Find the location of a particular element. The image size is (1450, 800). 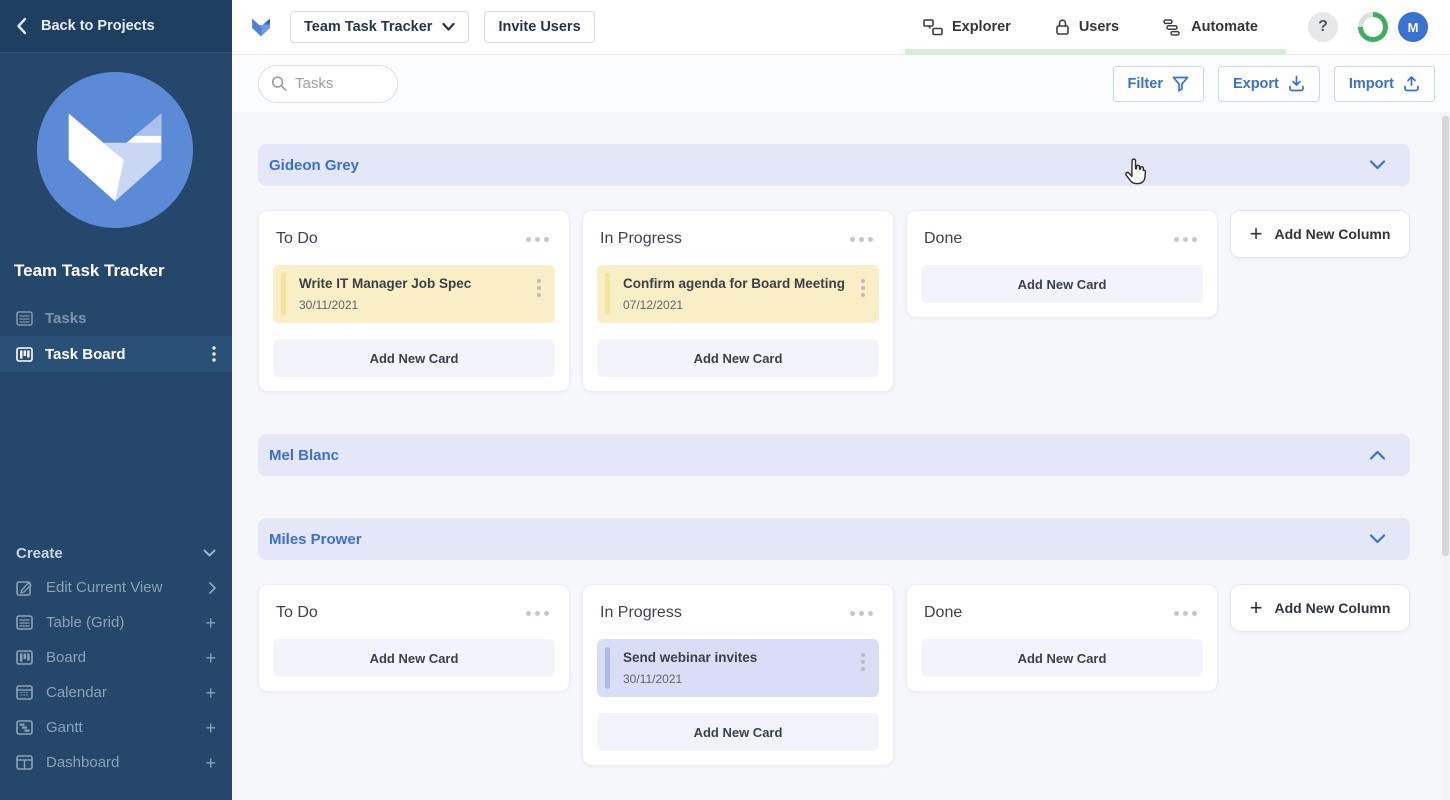

invite-users-button: Invite Users is located at coordinates (539, 27).